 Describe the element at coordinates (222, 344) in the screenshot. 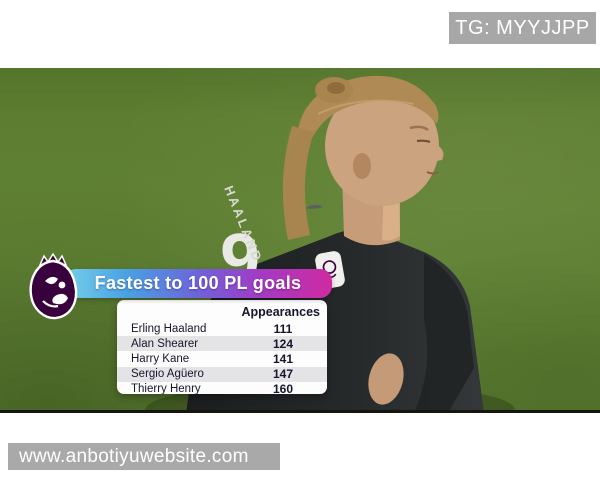

I see `table-row: Alan Shearer 124` at that location.